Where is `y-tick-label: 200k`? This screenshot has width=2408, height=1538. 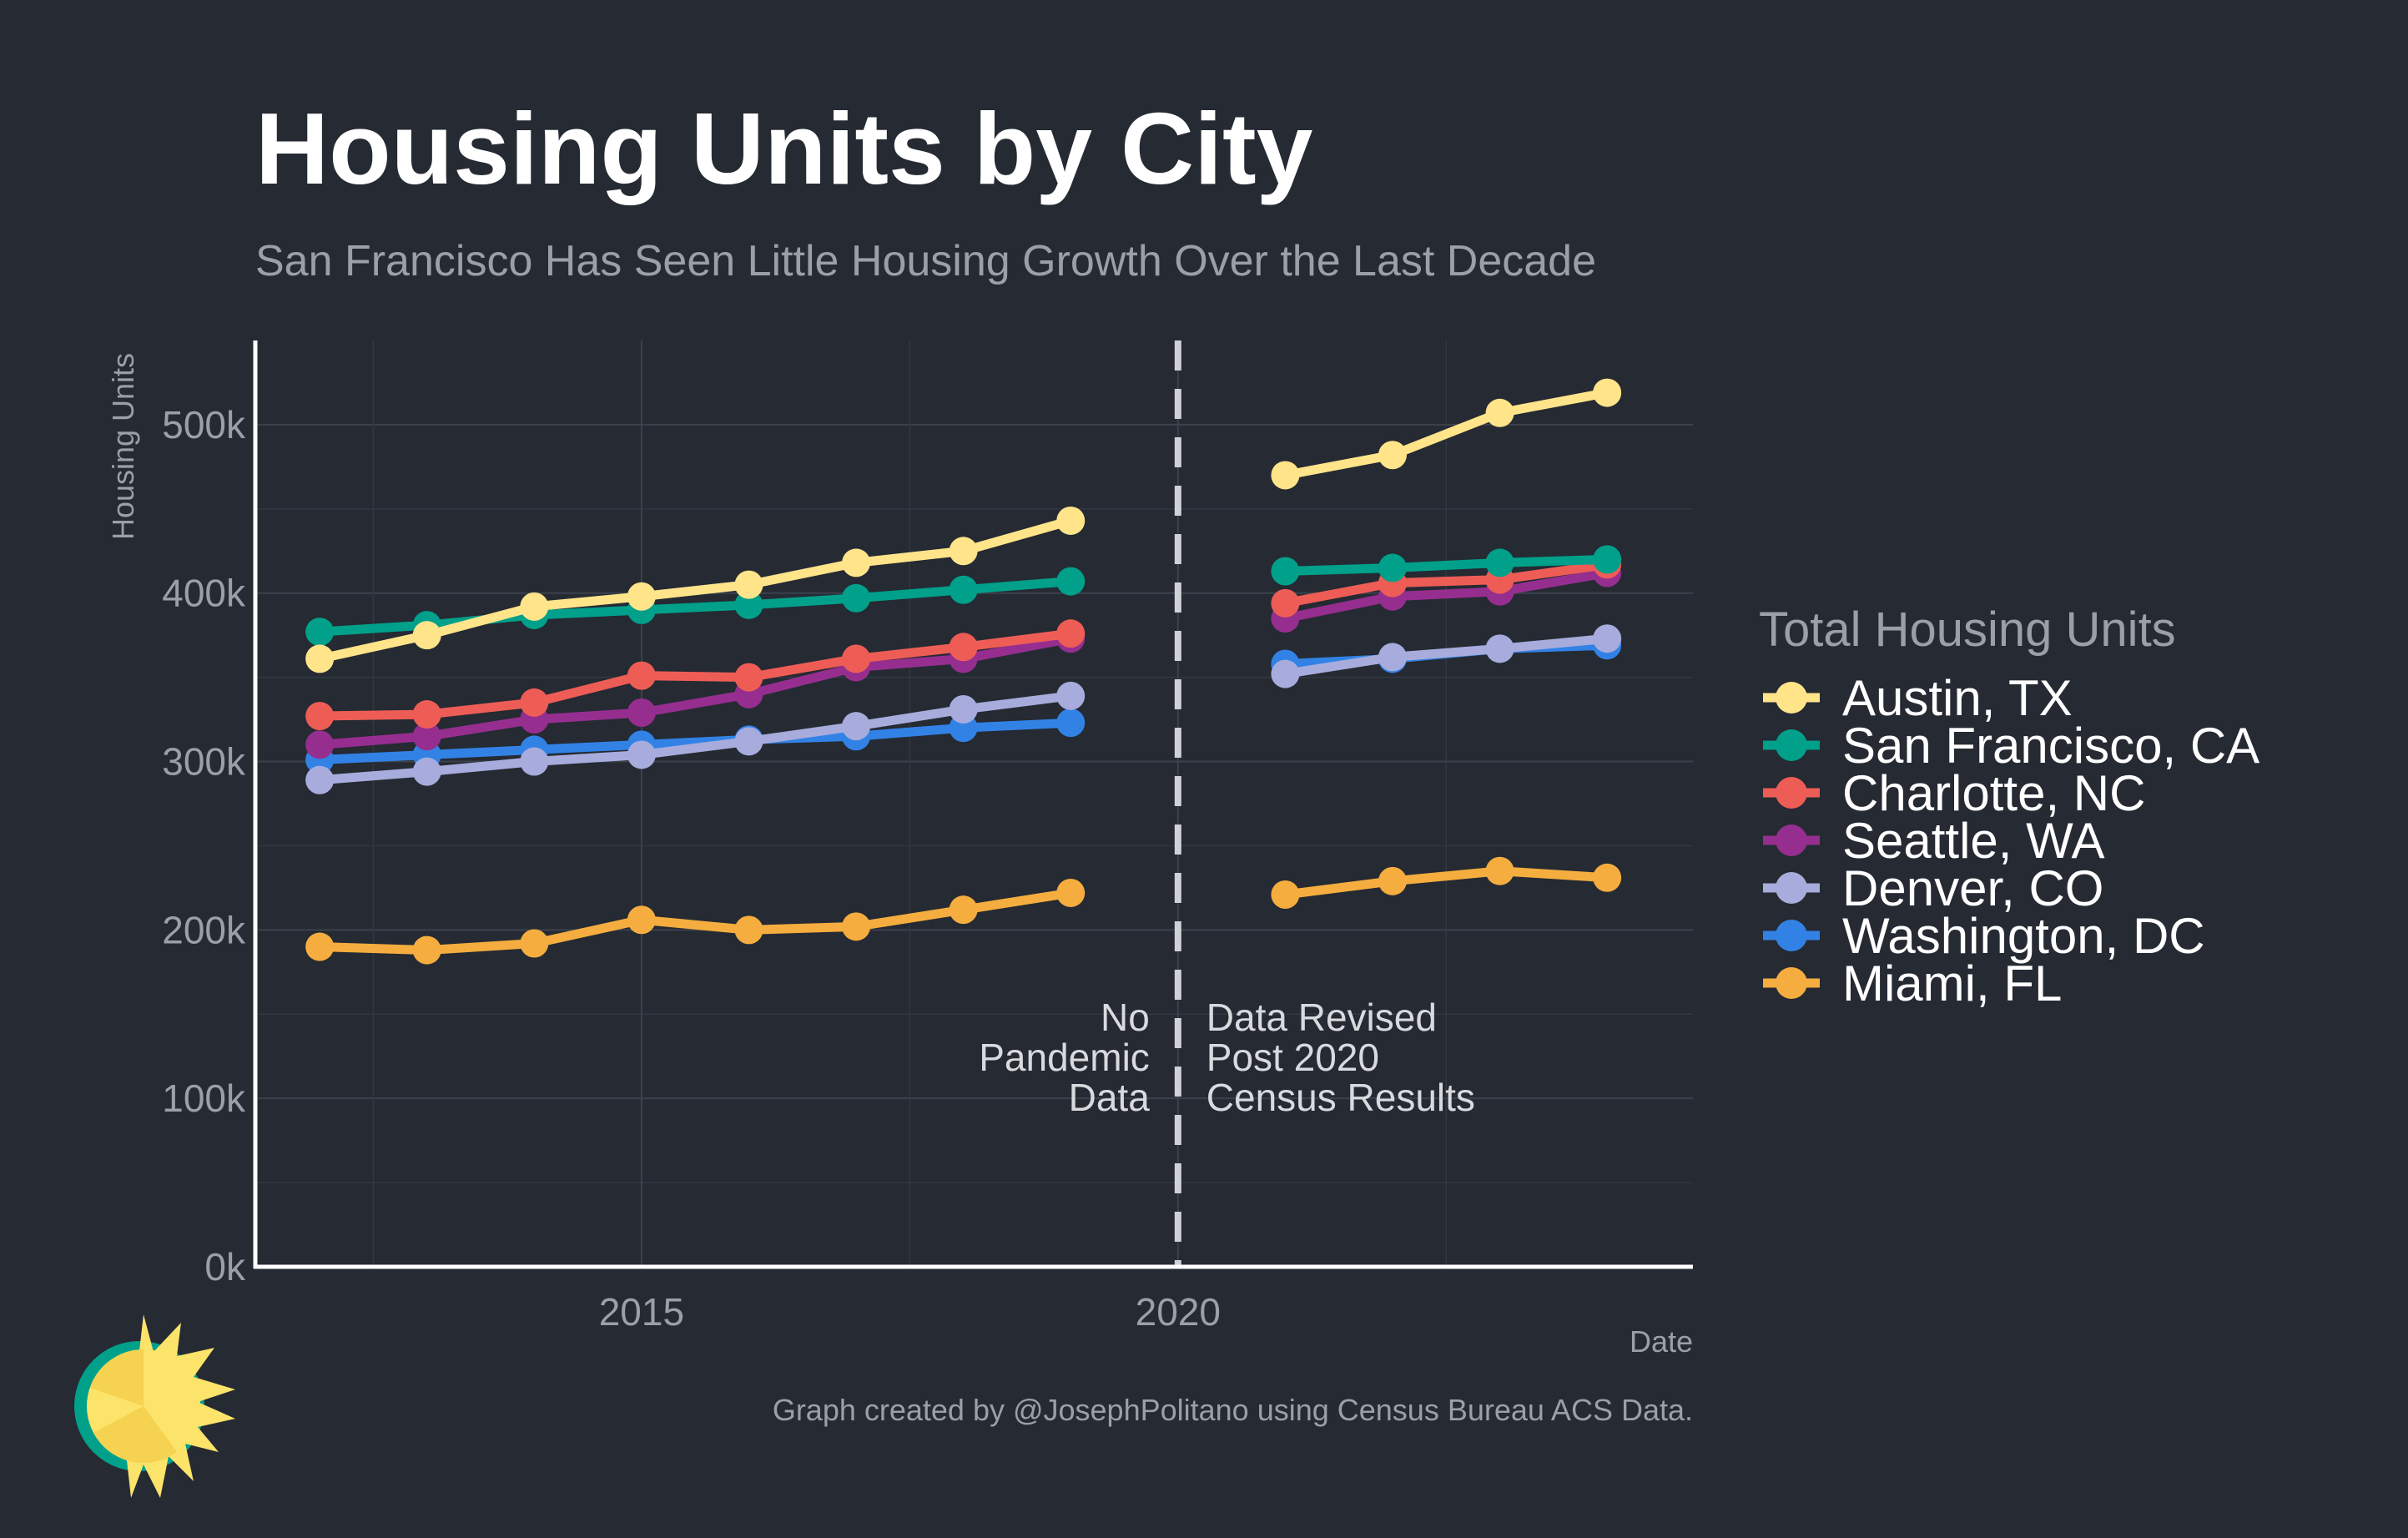 y-tick-label: 200k is located at coordinates (204, 929).